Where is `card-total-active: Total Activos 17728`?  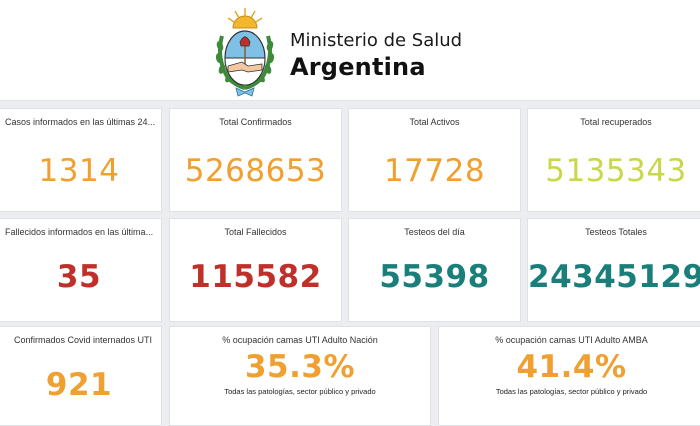
card-total-active: Total Activos 17728 is located at coordinates (434, 160).